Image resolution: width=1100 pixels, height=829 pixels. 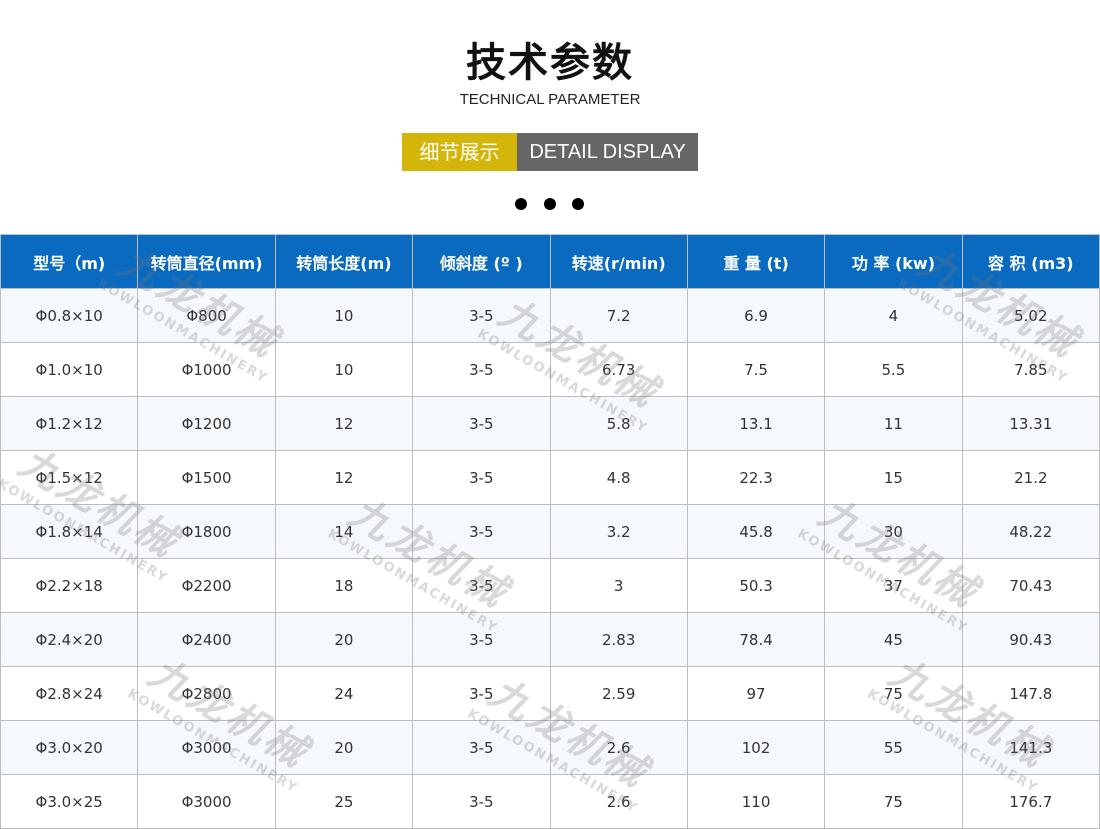 What do you see at coordinates (1030, 261) in the screenshot?
I see `column-header: 容 积 (m3)` at bounding box center [1030, 261].